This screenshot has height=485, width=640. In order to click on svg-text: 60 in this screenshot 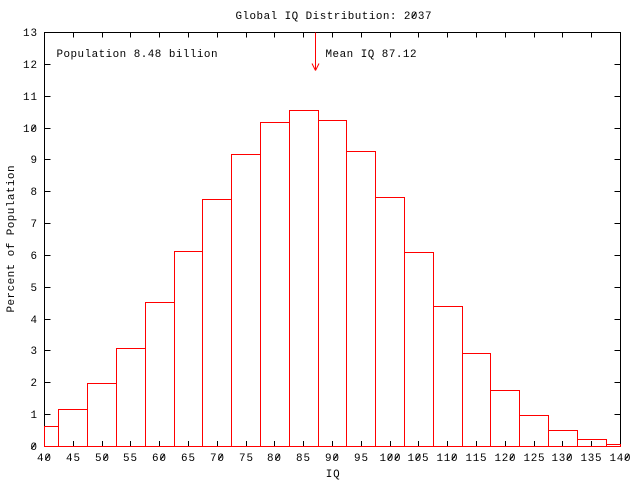, I will do `click(159, 459)`.